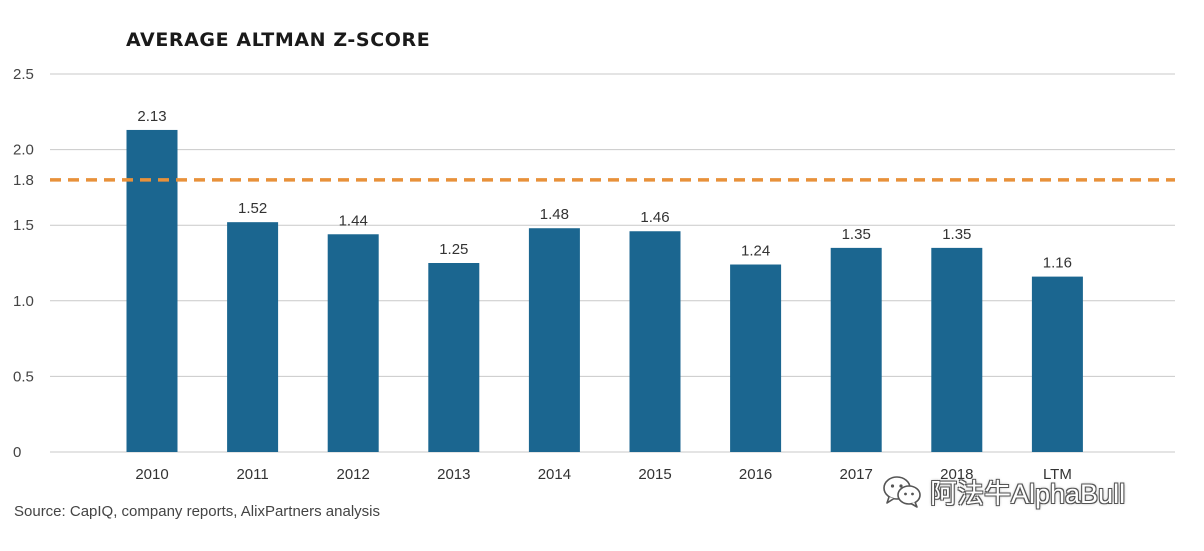 This screenshot has width=1204, height=551. What do you see at coordinates (902, 491) in the screenshot?
I see `wechat-icon` at bounding box center [902, 491].